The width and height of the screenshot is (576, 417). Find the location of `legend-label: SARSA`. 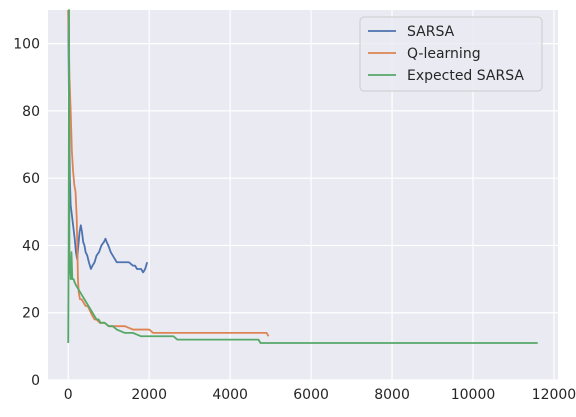

legend-label: SARSA is located at coordinates (431, 32).